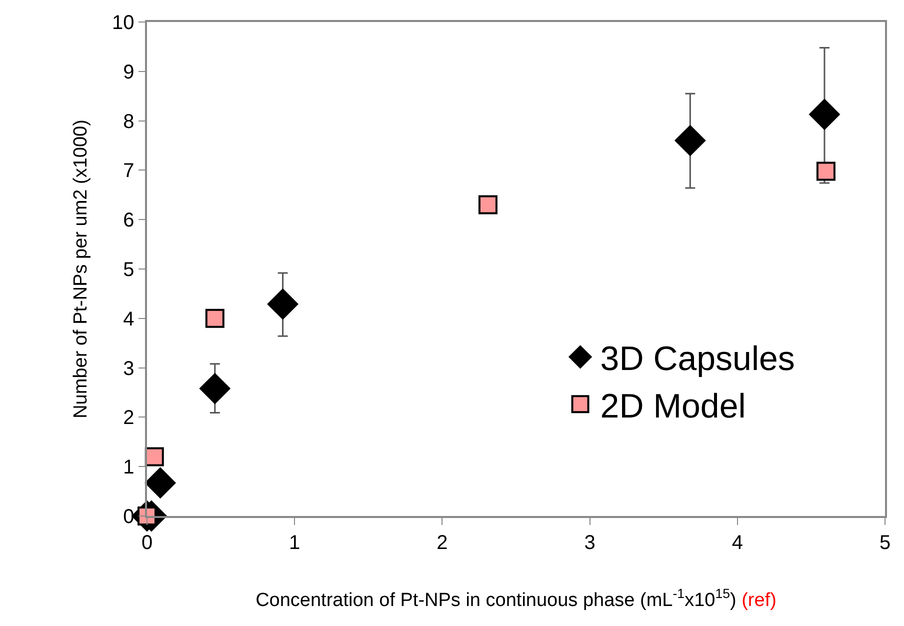  Describe the element at coordinates (128, 467) in the screenshot. I see `y-tick-label: 1` at that location.